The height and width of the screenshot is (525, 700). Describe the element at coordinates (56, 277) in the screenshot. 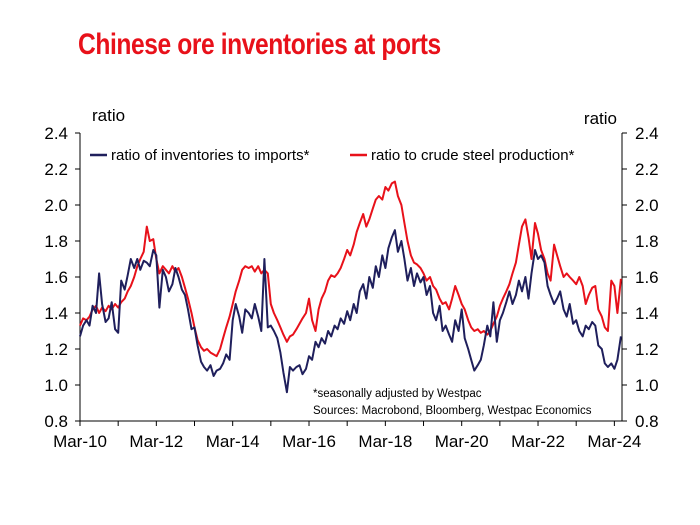

I see `y-tick-label-left: 1.6` at that location.